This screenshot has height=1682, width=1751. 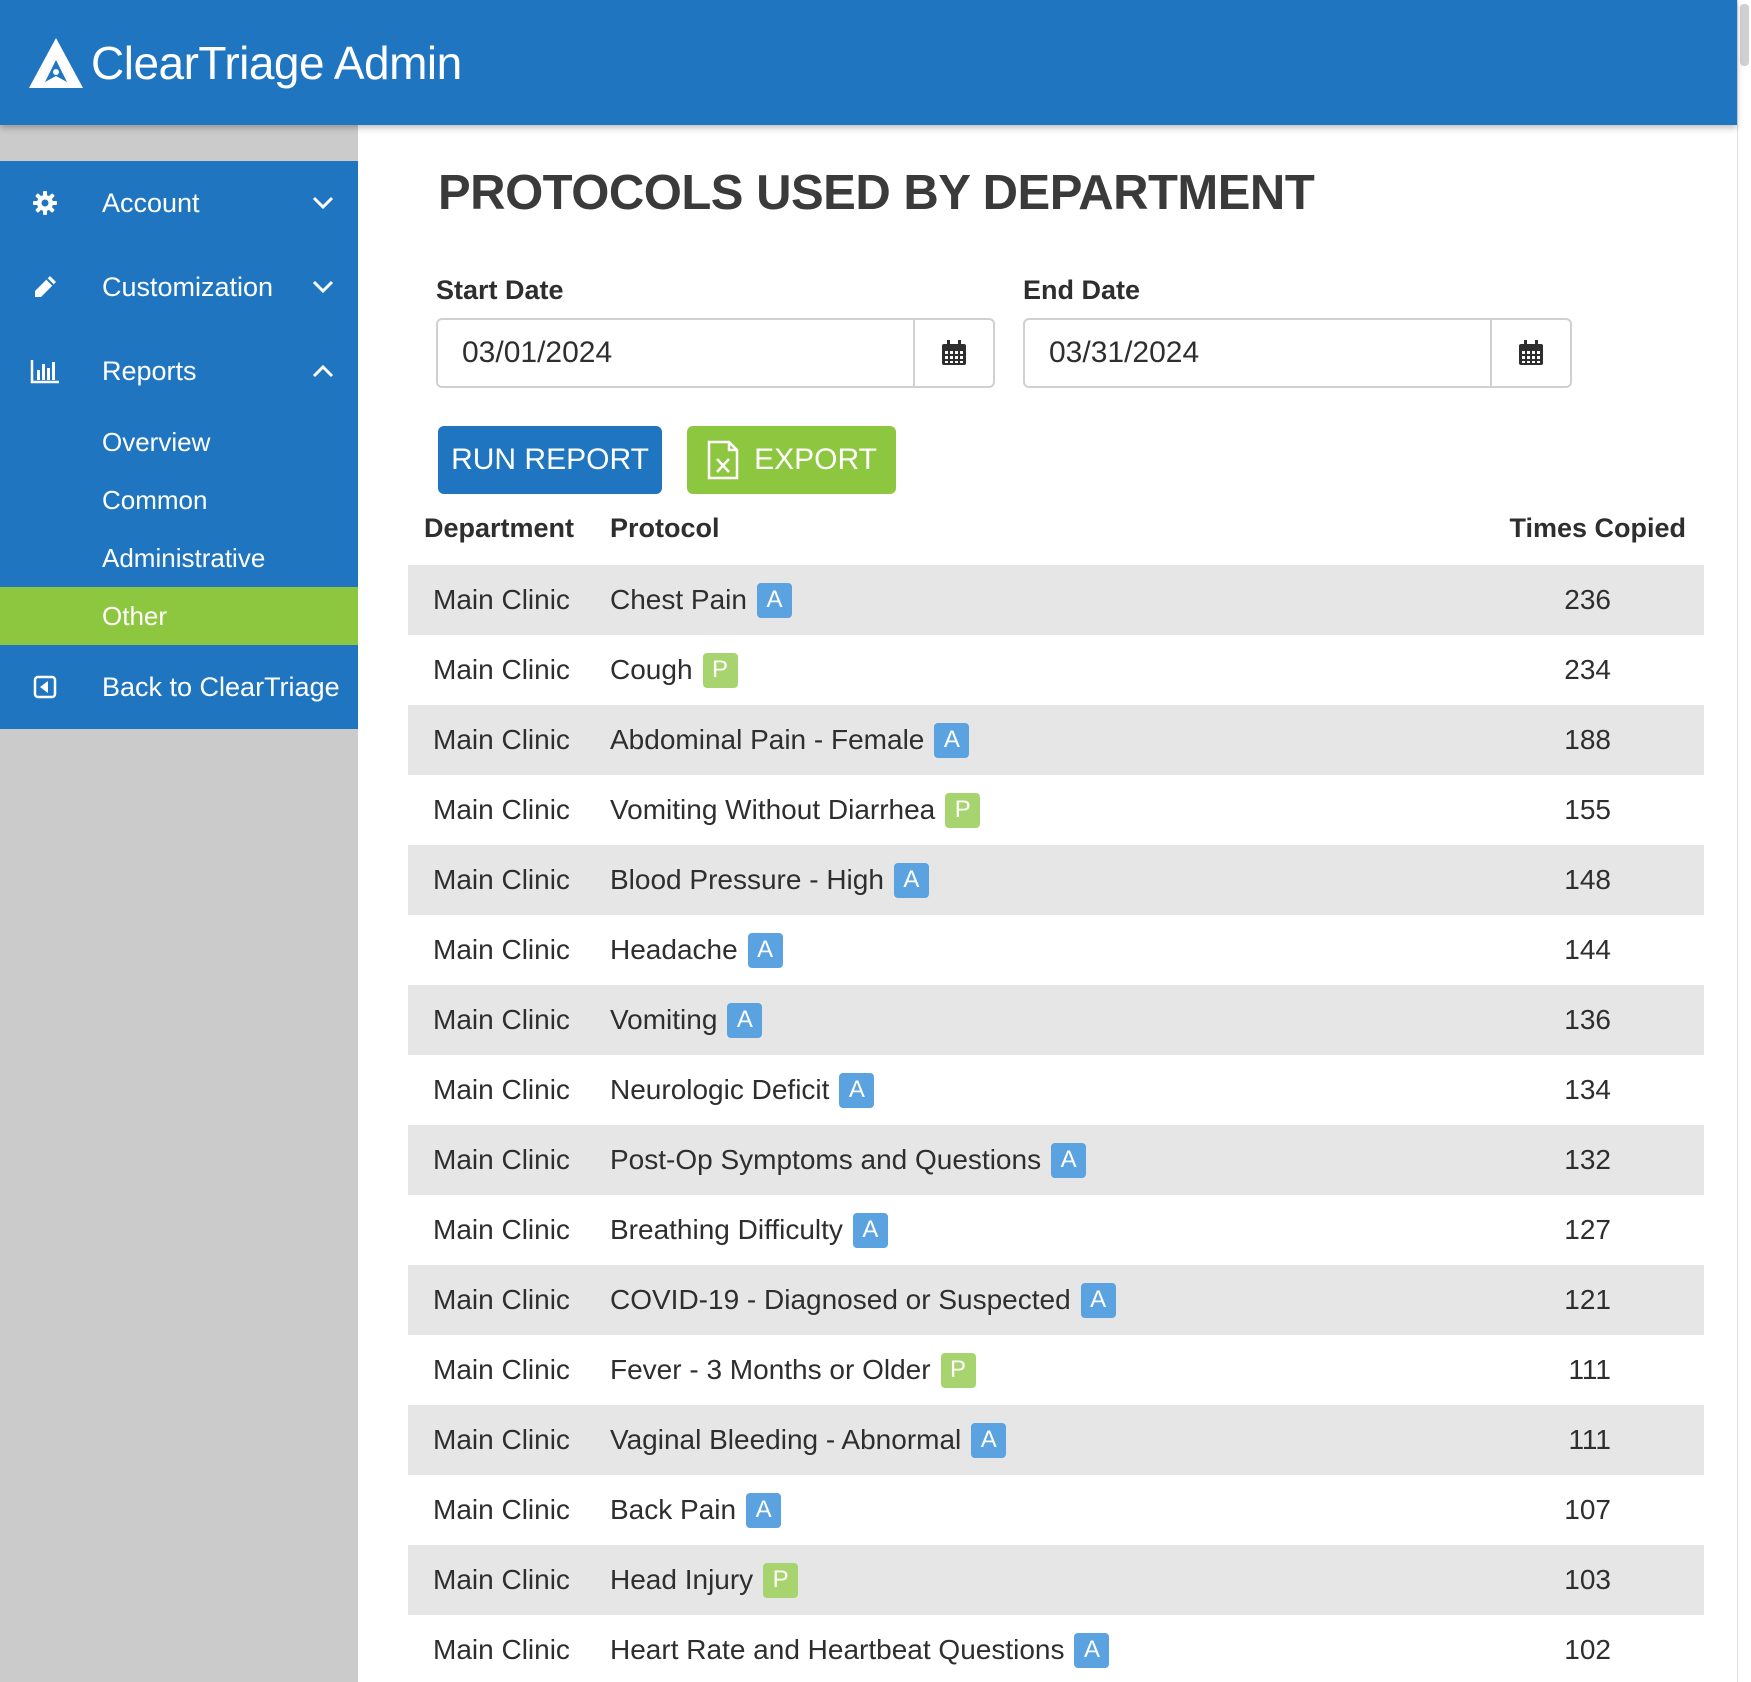 What do you see at coordinates (500, 290) in the screenshot?
I see `start-date-label: Start Date` at bounding box center [500, 290].